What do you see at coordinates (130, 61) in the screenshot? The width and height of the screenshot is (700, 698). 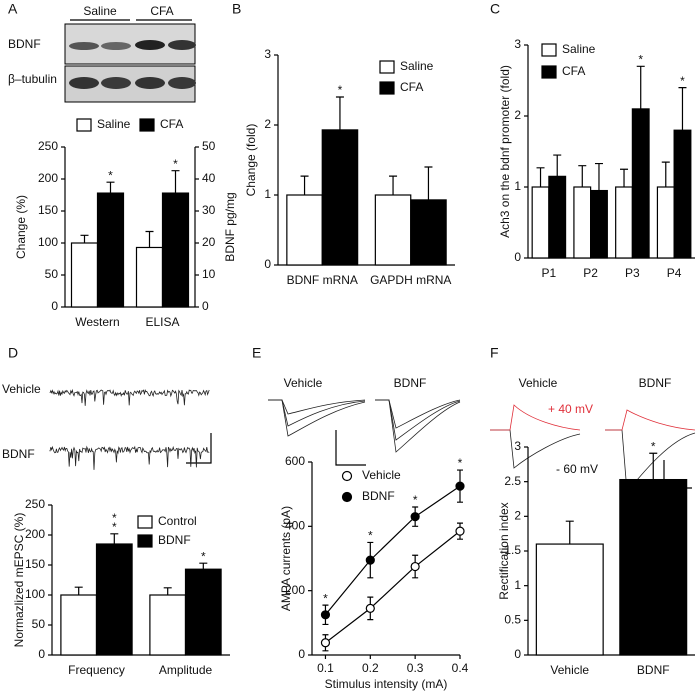 I see `western-blot` at bounding box center [130, 61].